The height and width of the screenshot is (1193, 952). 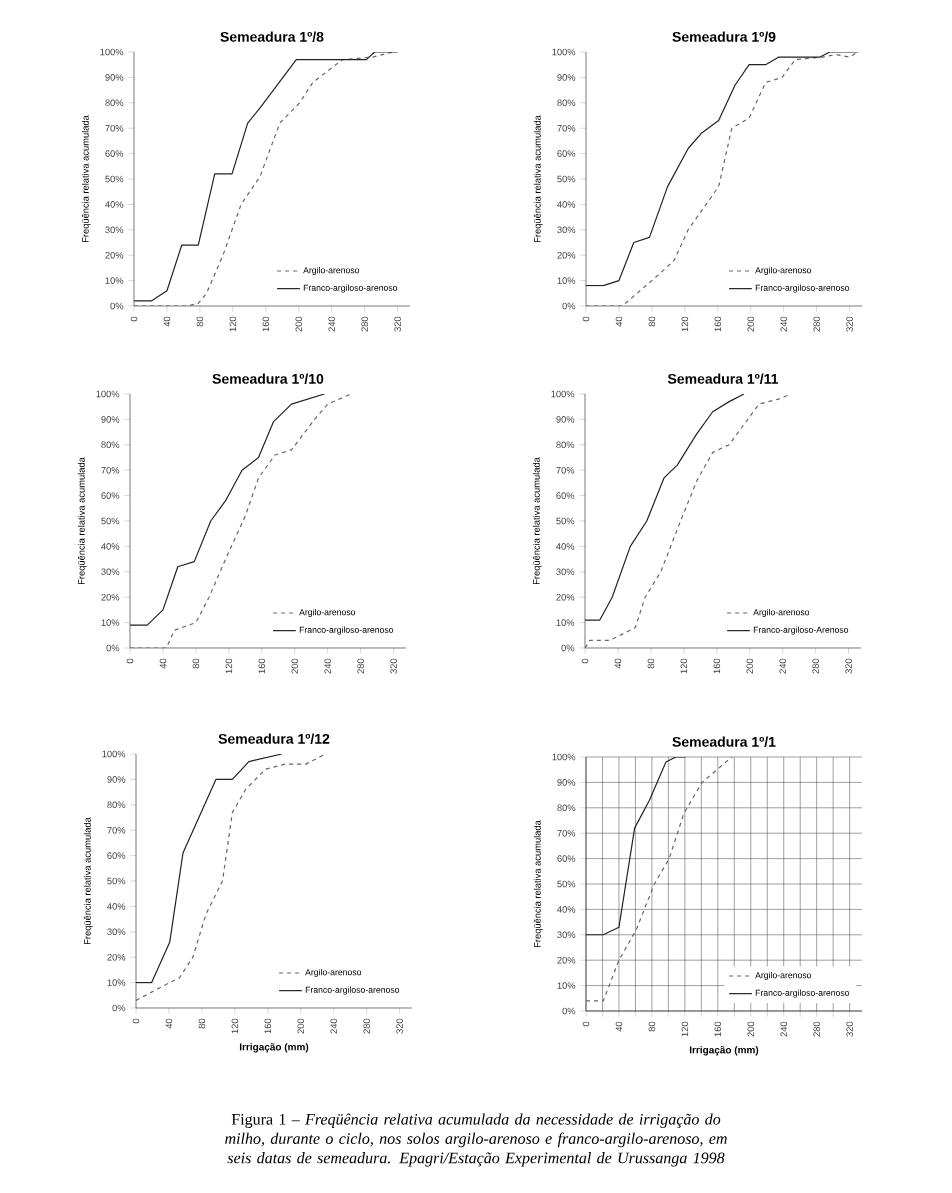 I want to click on chart-title: Semeadura 1º/1, so click(x=724, y=741).